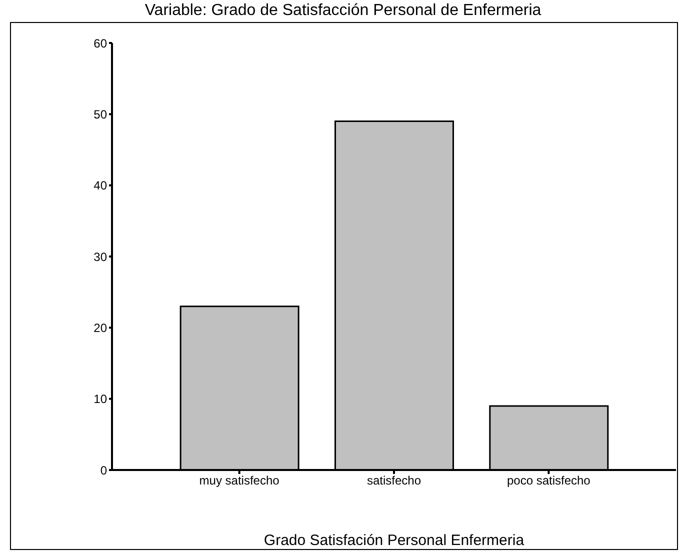 Image resolution: width=686 pixels, height=551 pixels. I want to click on y-tick-label: 40, so click(101, 185).